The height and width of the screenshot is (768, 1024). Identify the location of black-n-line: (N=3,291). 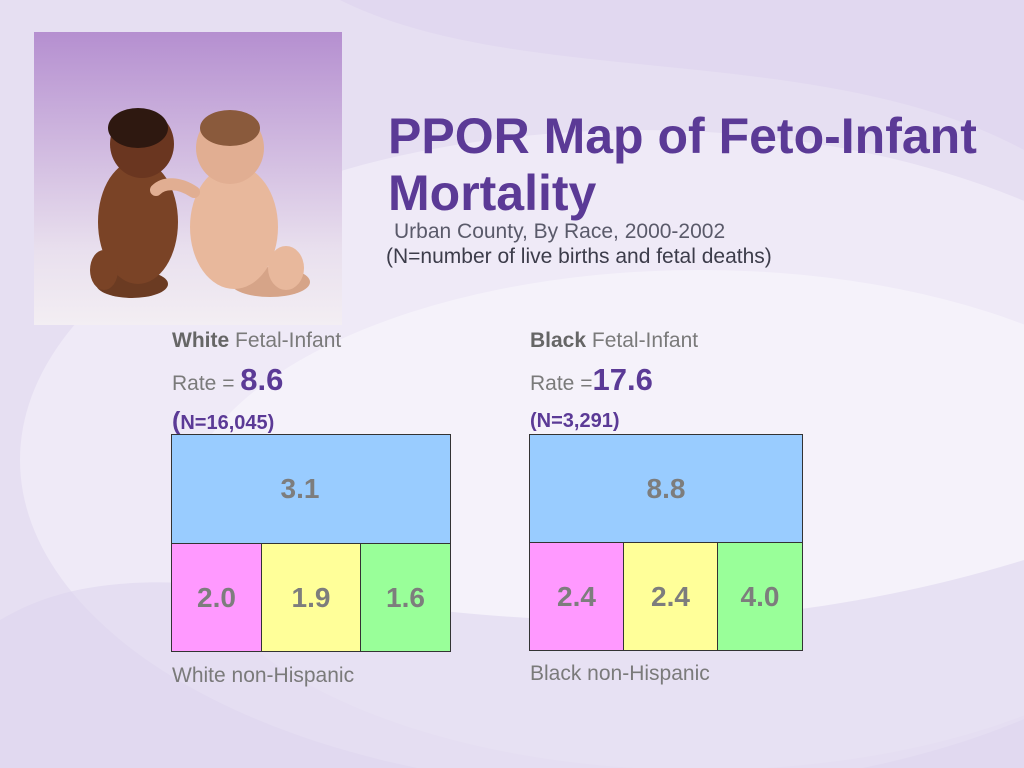
(575, 419).